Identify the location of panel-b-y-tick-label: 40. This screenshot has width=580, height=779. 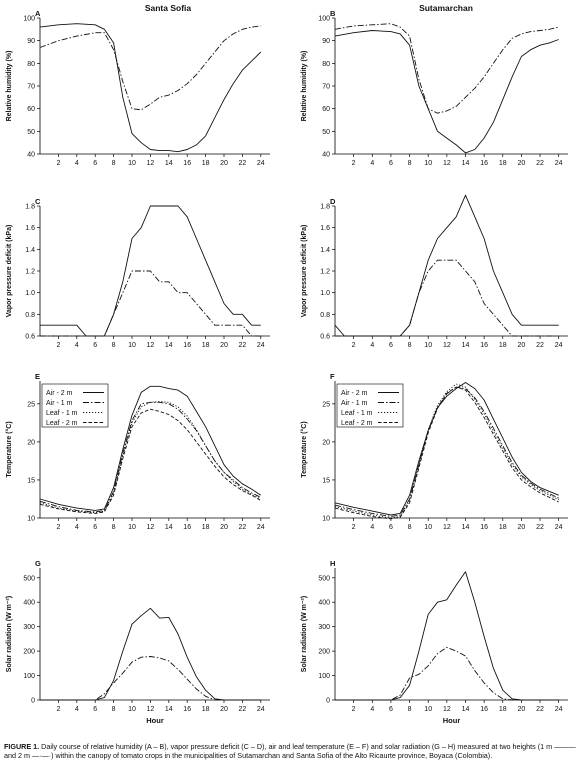
(326, 155).